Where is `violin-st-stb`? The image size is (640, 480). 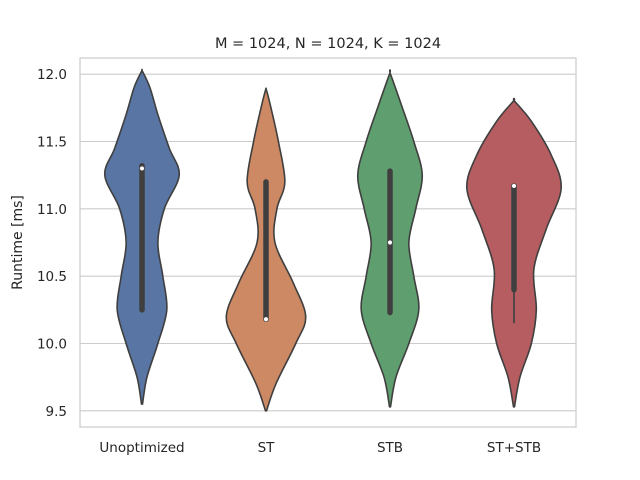 violin-st-stb is located at coordinates (514, 252).